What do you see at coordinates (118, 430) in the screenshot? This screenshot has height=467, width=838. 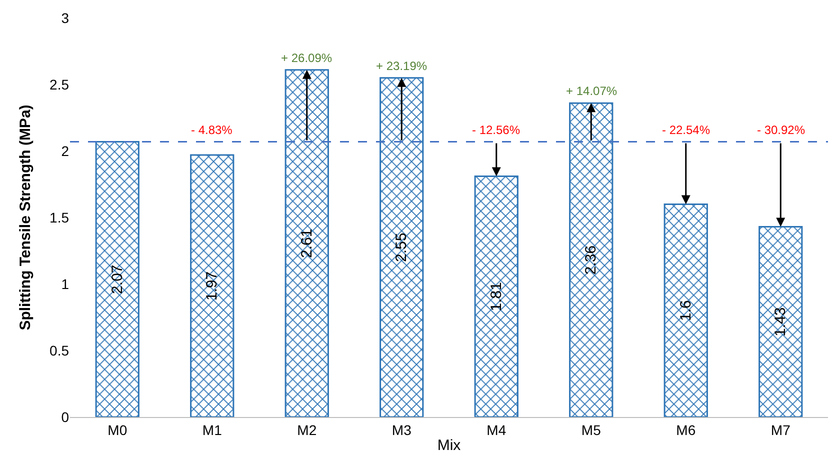 I see `x-tick-label: M0` at bounding box center [118, 430].